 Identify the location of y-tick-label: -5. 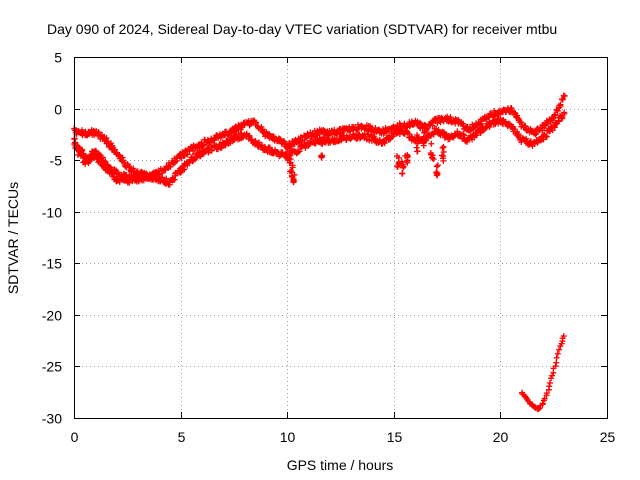
(56, 161).